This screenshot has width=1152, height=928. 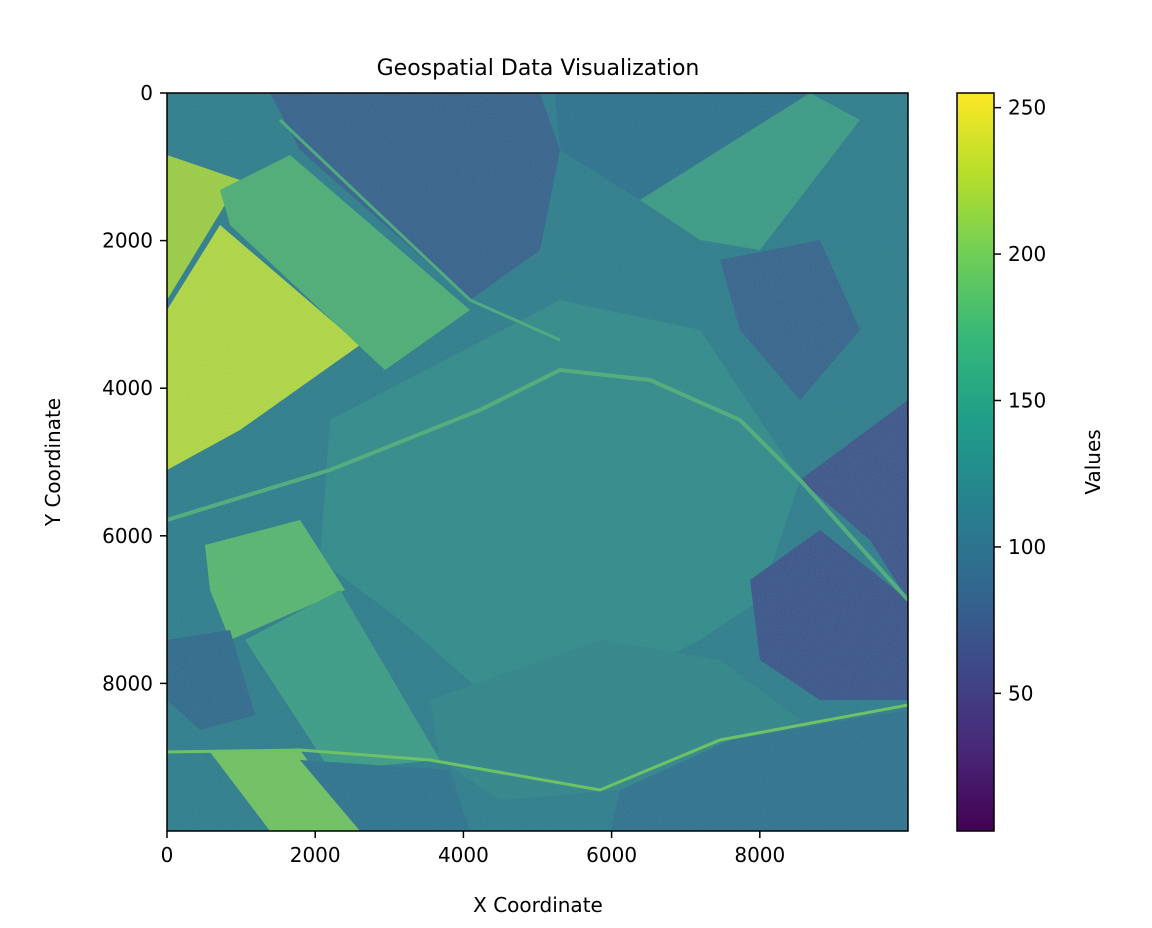 I want to click on colorbar-tick-label: 50, so click(x=1020, y=693).